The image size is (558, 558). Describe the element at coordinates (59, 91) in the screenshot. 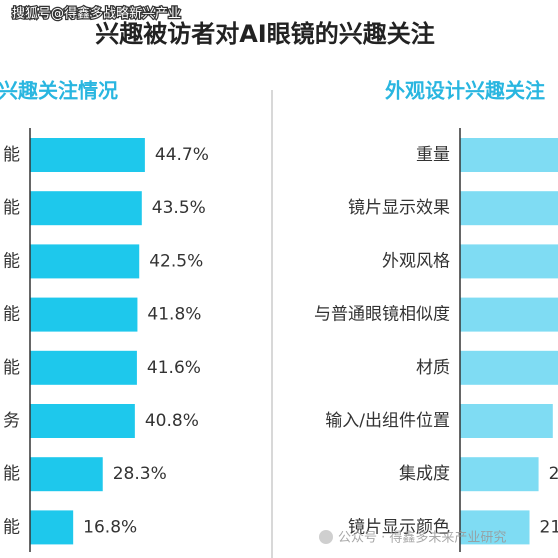

I see `panel-title: 兴趣关注情况` at that location.